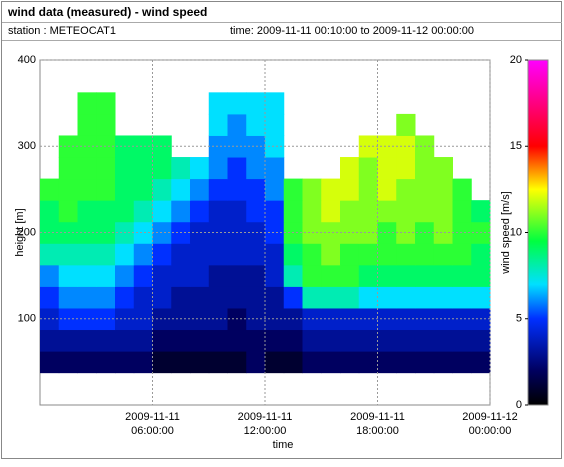 Image resolution: width=564 pixels, height=467 pixels. What do you see at coordinates (62, 31) in the screenshot?
I see `station: station : METEOCAT1` at bounding box center [62, 31].